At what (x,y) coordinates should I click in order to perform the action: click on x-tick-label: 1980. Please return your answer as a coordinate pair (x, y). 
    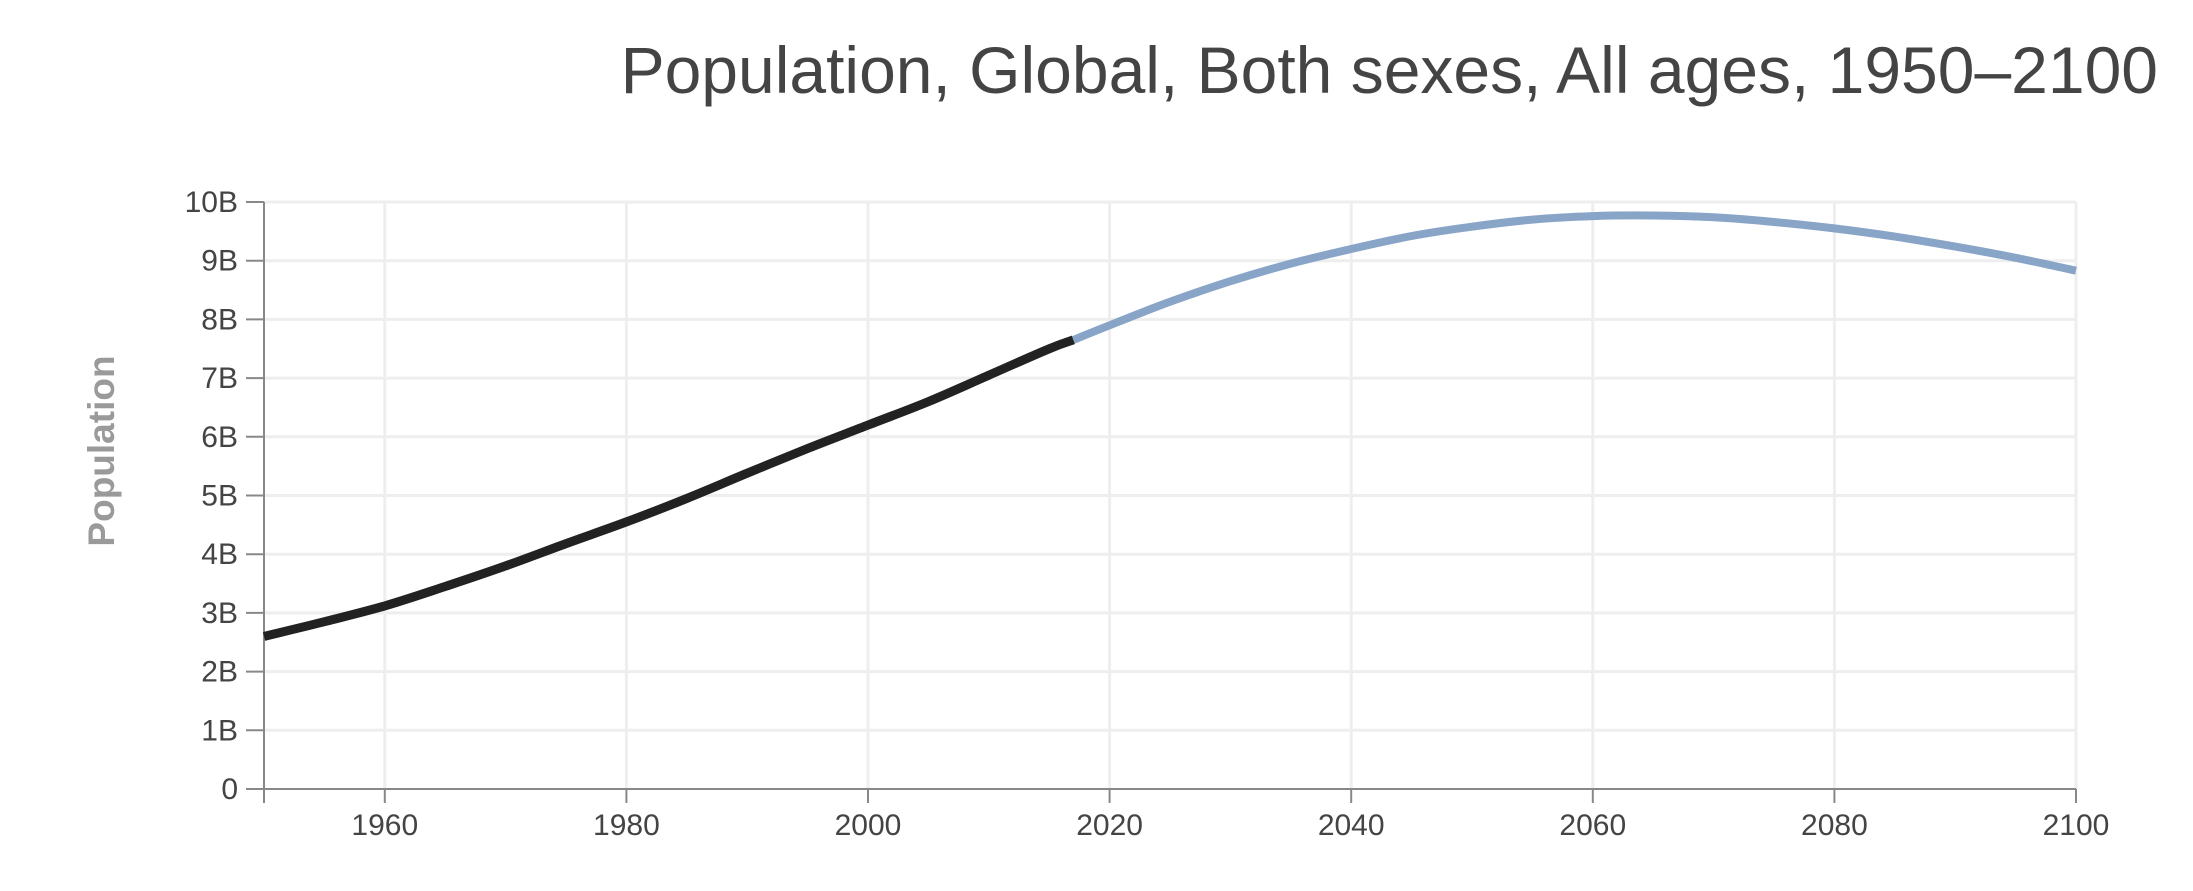
    Looking at the image, I should click on (626, 825).